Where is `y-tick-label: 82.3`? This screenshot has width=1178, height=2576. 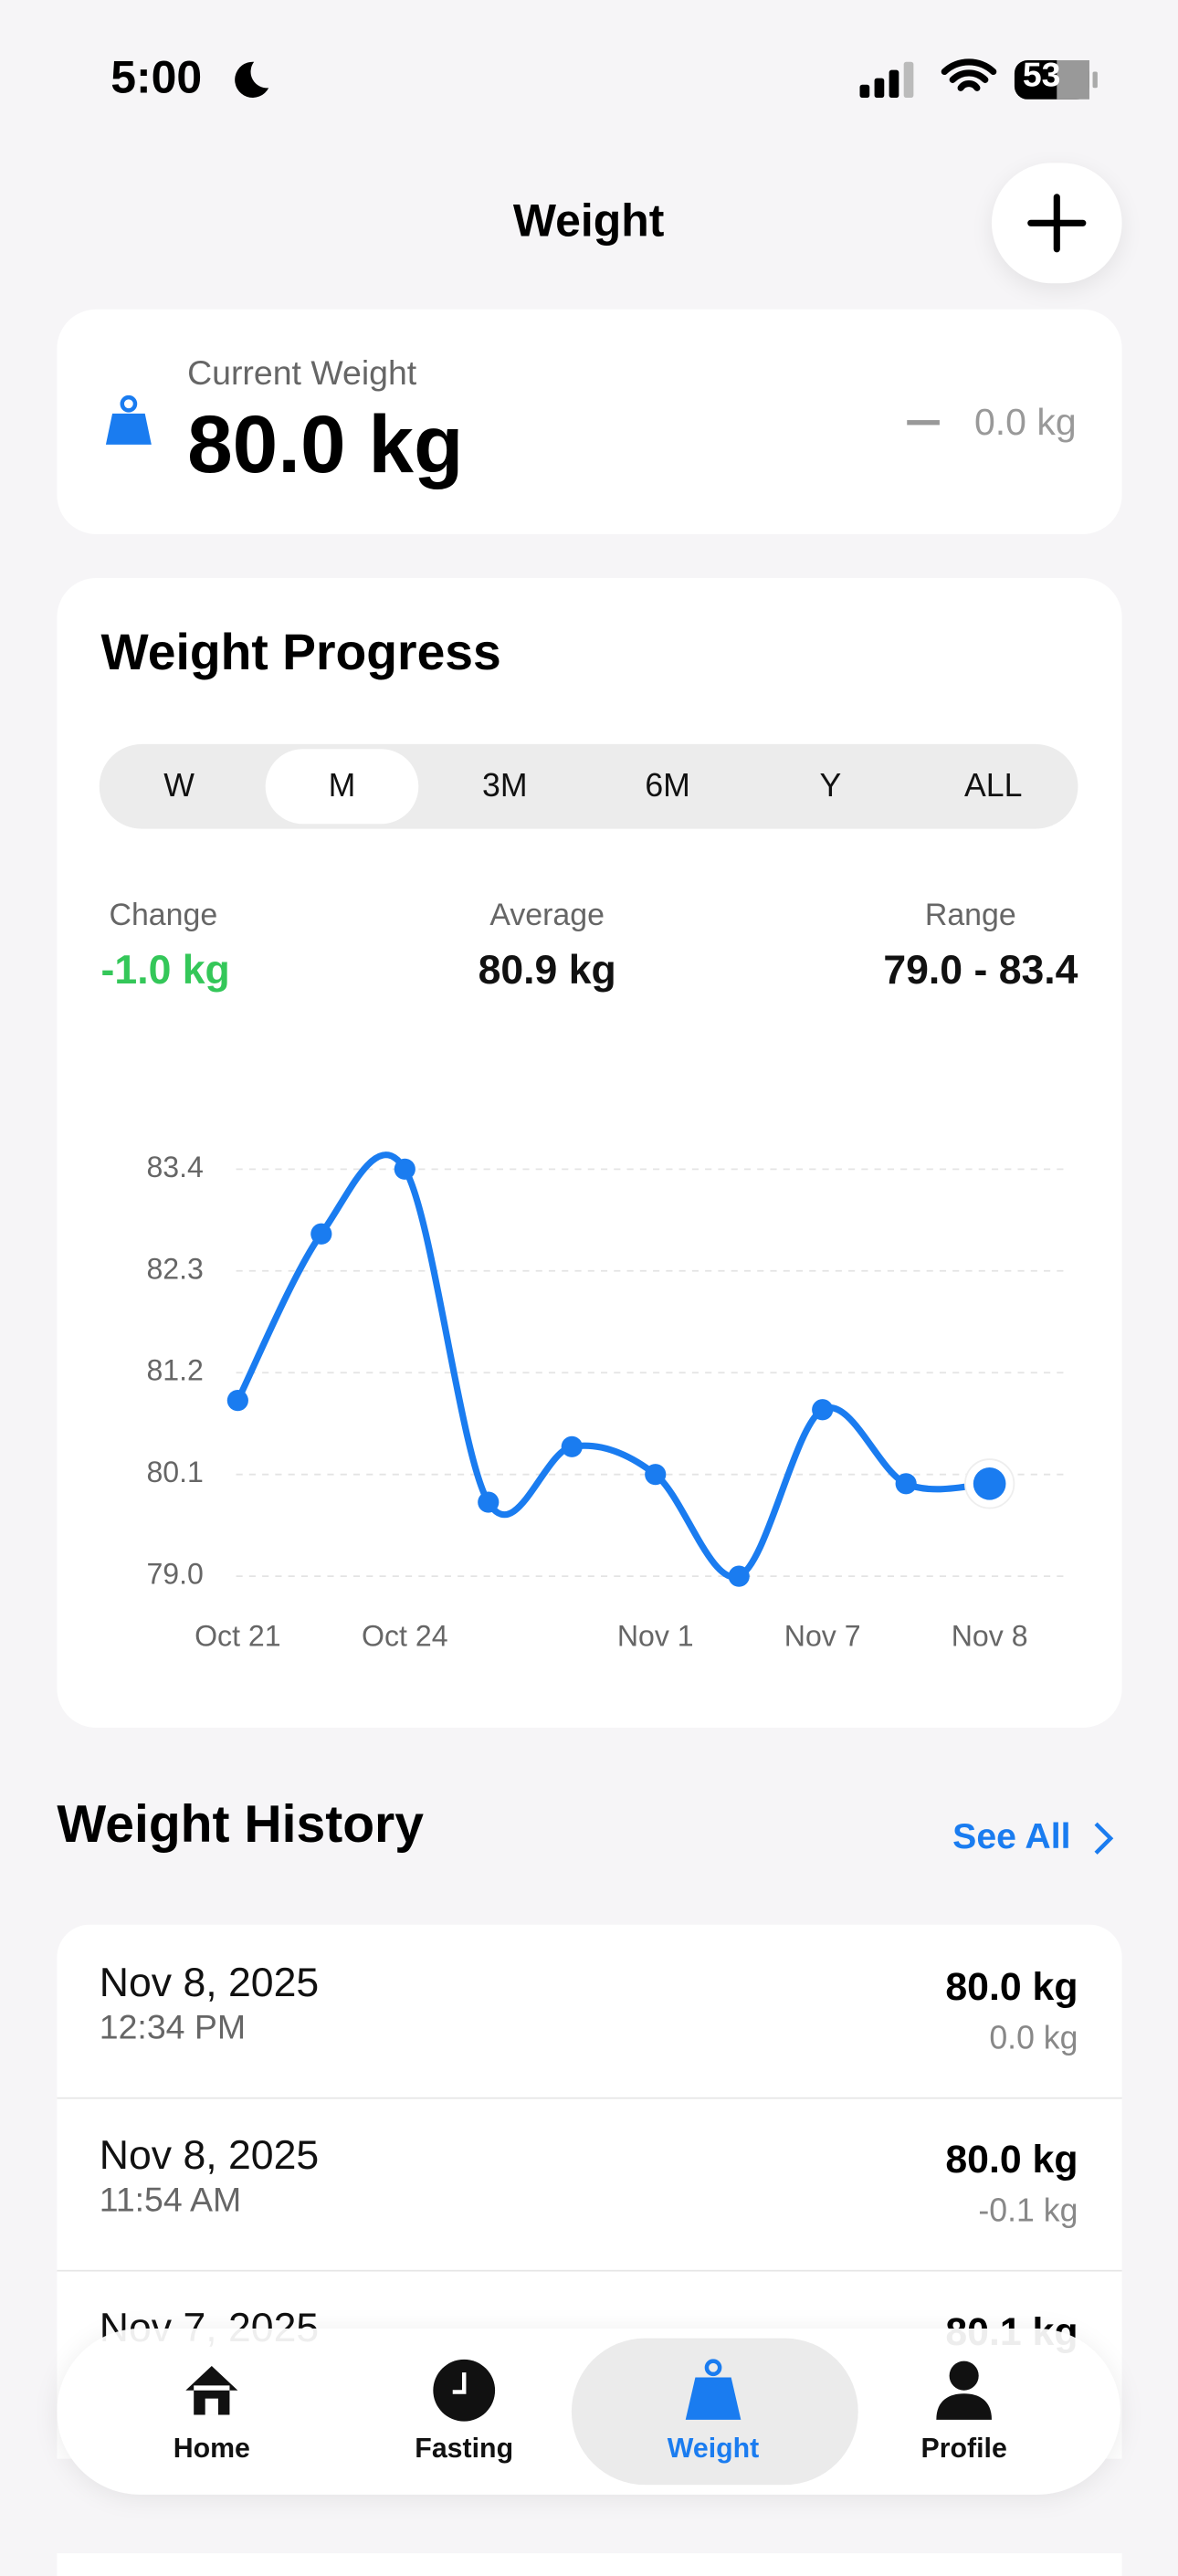 y-tick-label: 82.3 is located at coordinates (174, 1268).